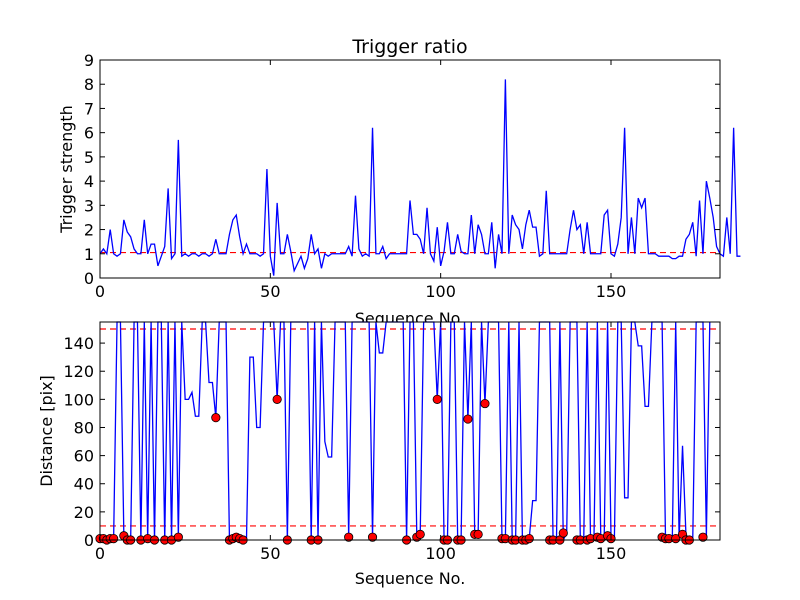 This screenshot has width=800, height=600. What do you see at coordinates (84, 427) in the screenshot?
I see `y-tick-label: 80` at bounding box center [84, 427].